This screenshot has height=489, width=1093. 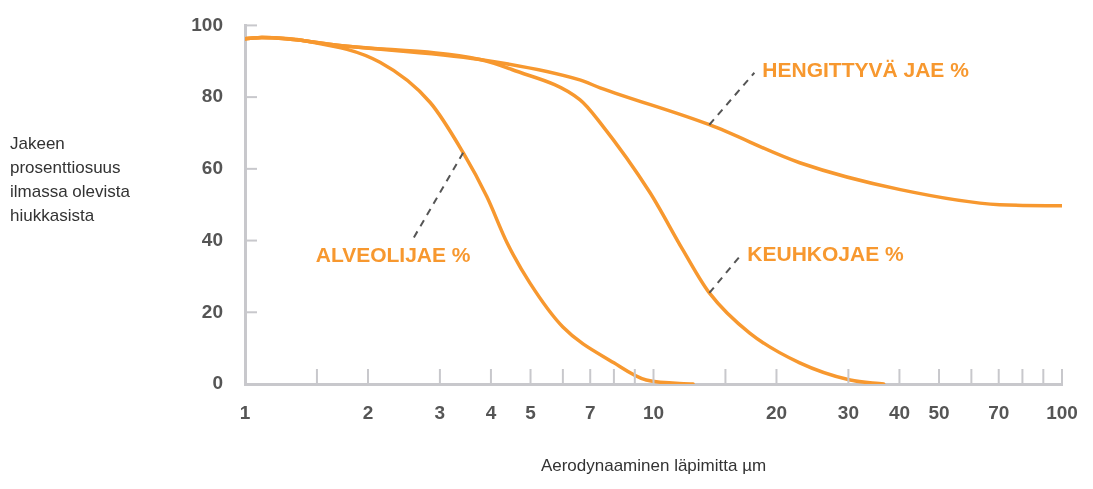 I want to click on x-tick-label: 100, so click(x=1062, y=412).